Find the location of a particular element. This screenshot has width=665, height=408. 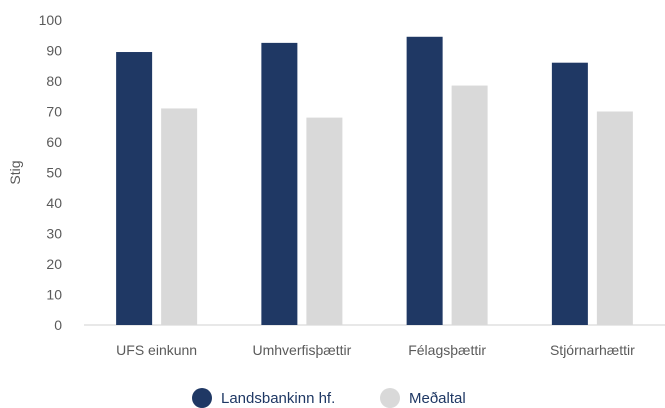

x-tick-label: Umhverfisþættir is located at coordinates (301, 350).